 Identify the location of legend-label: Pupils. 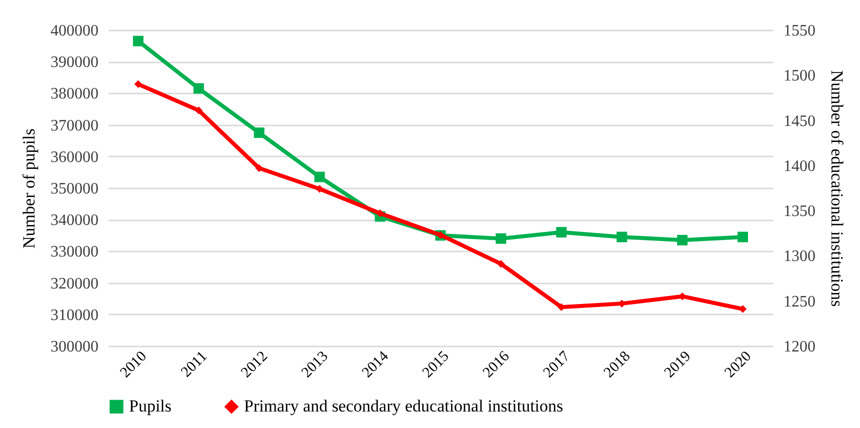
(150, 406).